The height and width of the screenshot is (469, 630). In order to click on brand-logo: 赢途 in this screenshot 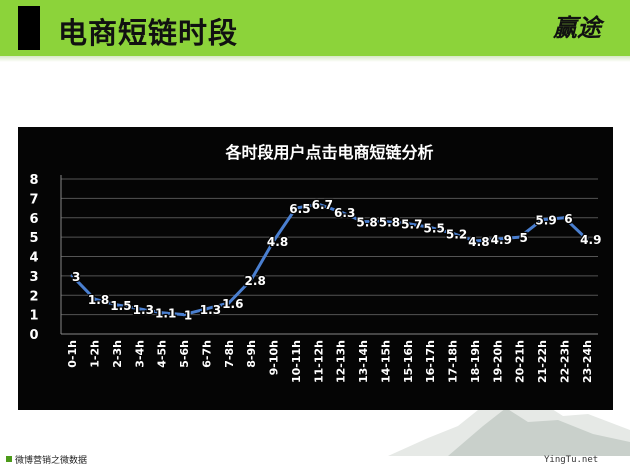, I will do `click(577, 27)`.